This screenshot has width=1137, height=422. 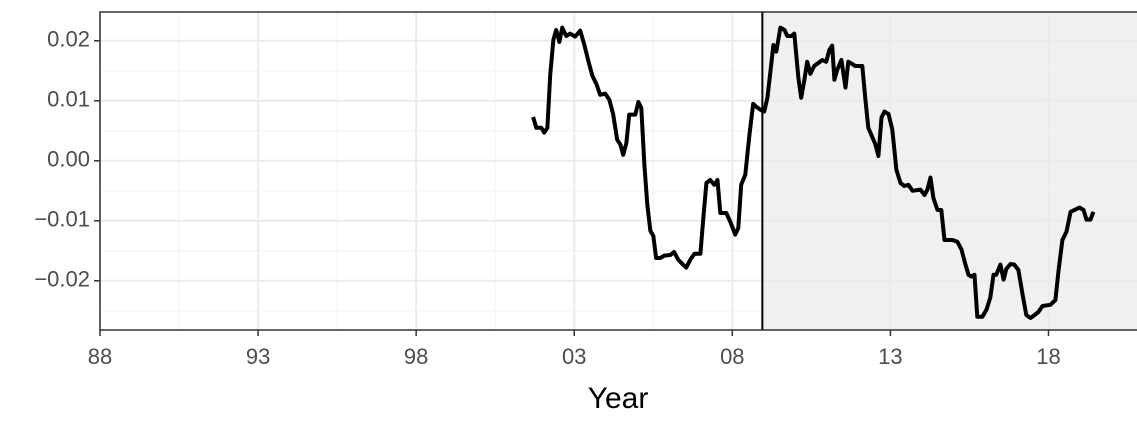 I want to click on x-tick-label: 88, so click(x=100, y=356).